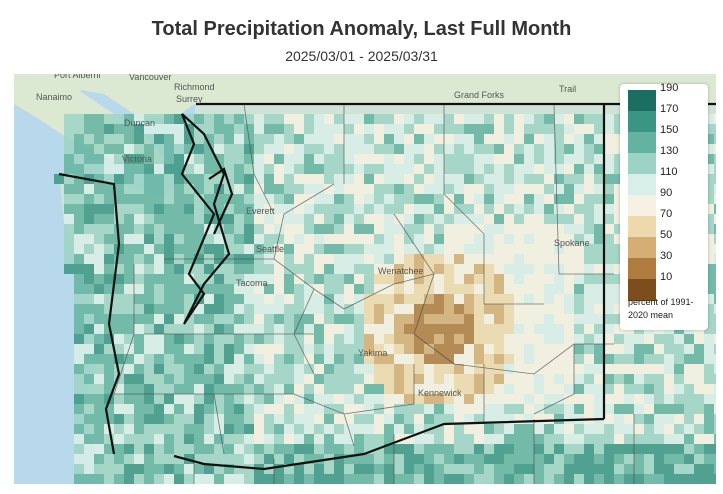 The width and height of the screenshot is (723, 494). Describe the element at coordinates (669, 130) in the screenshot. I see `legend-tick-label: 150` at that location.